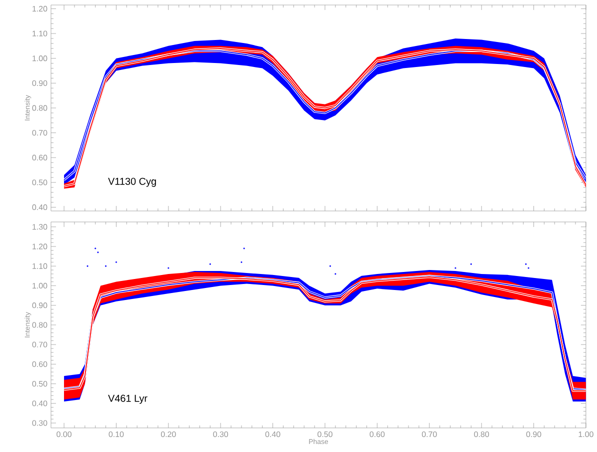 The width and height of the screenshot is (597, 452). What do you see at coordinates (132, 182) in the screenshot?
I see `annotation: V1130 Cyg` at bounding box center [132, 182].